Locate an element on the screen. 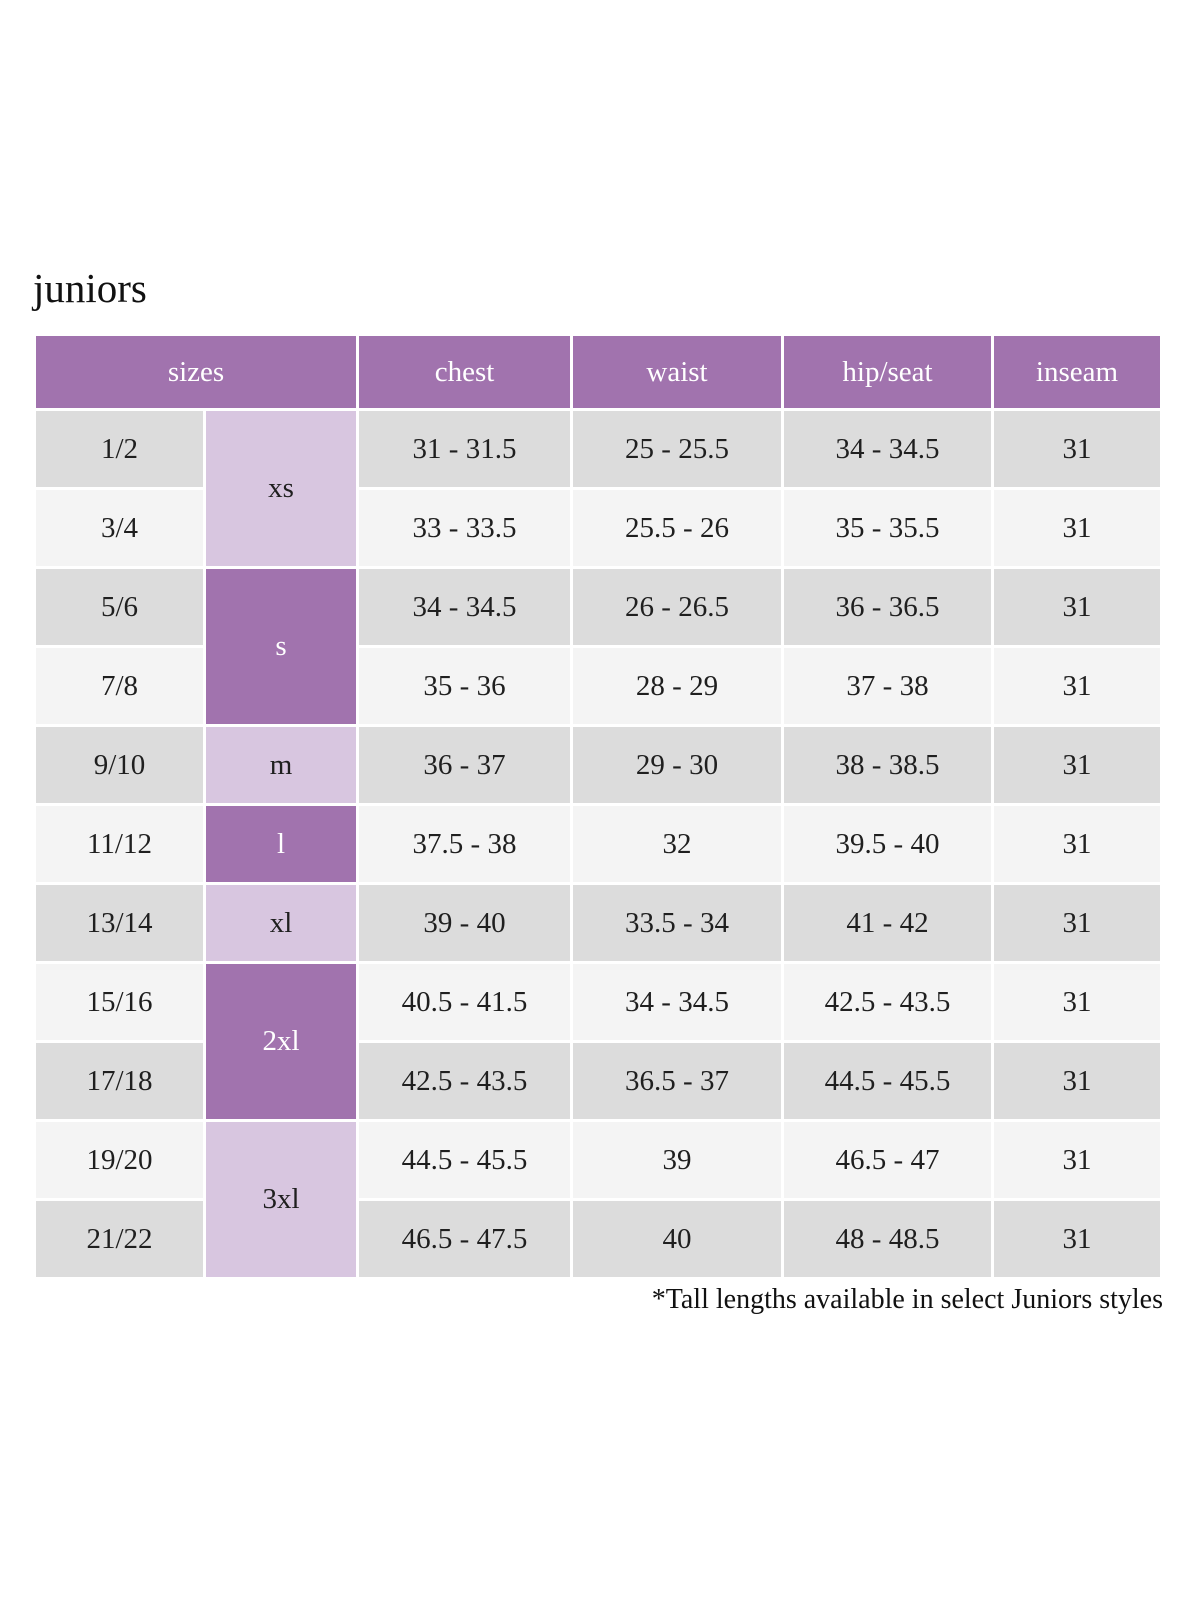  header-row: sizes chest waist hip/seat inseam is located at coordinates (598, 372).